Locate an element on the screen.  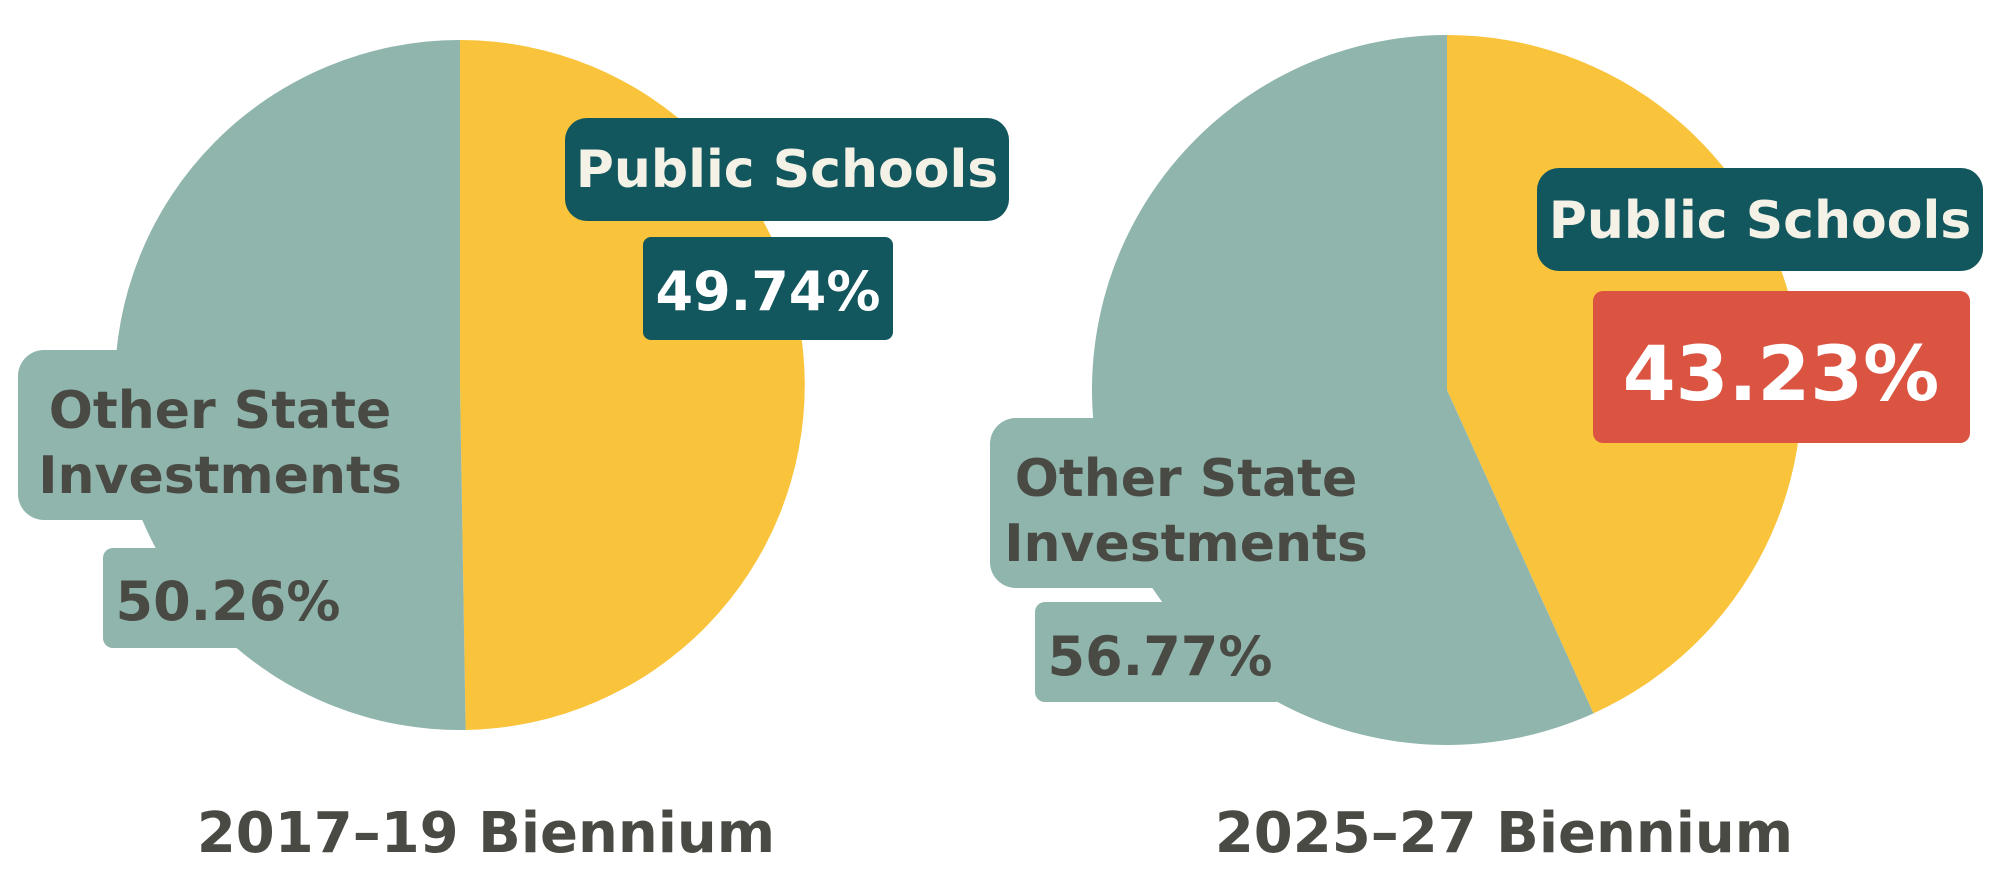
label-other-state-2025-27: Other State Investments is located at coordinates (1186, 503).